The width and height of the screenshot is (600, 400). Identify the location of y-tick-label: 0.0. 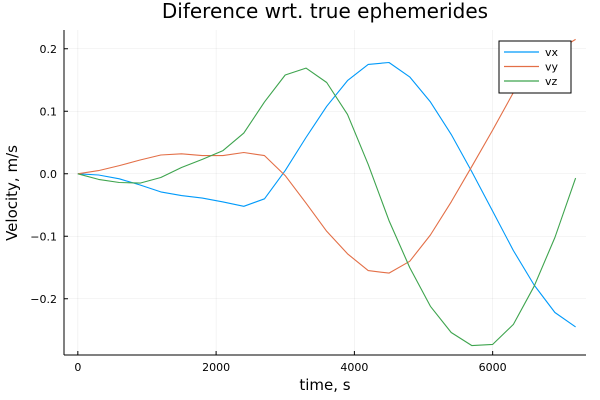
(49, 174).